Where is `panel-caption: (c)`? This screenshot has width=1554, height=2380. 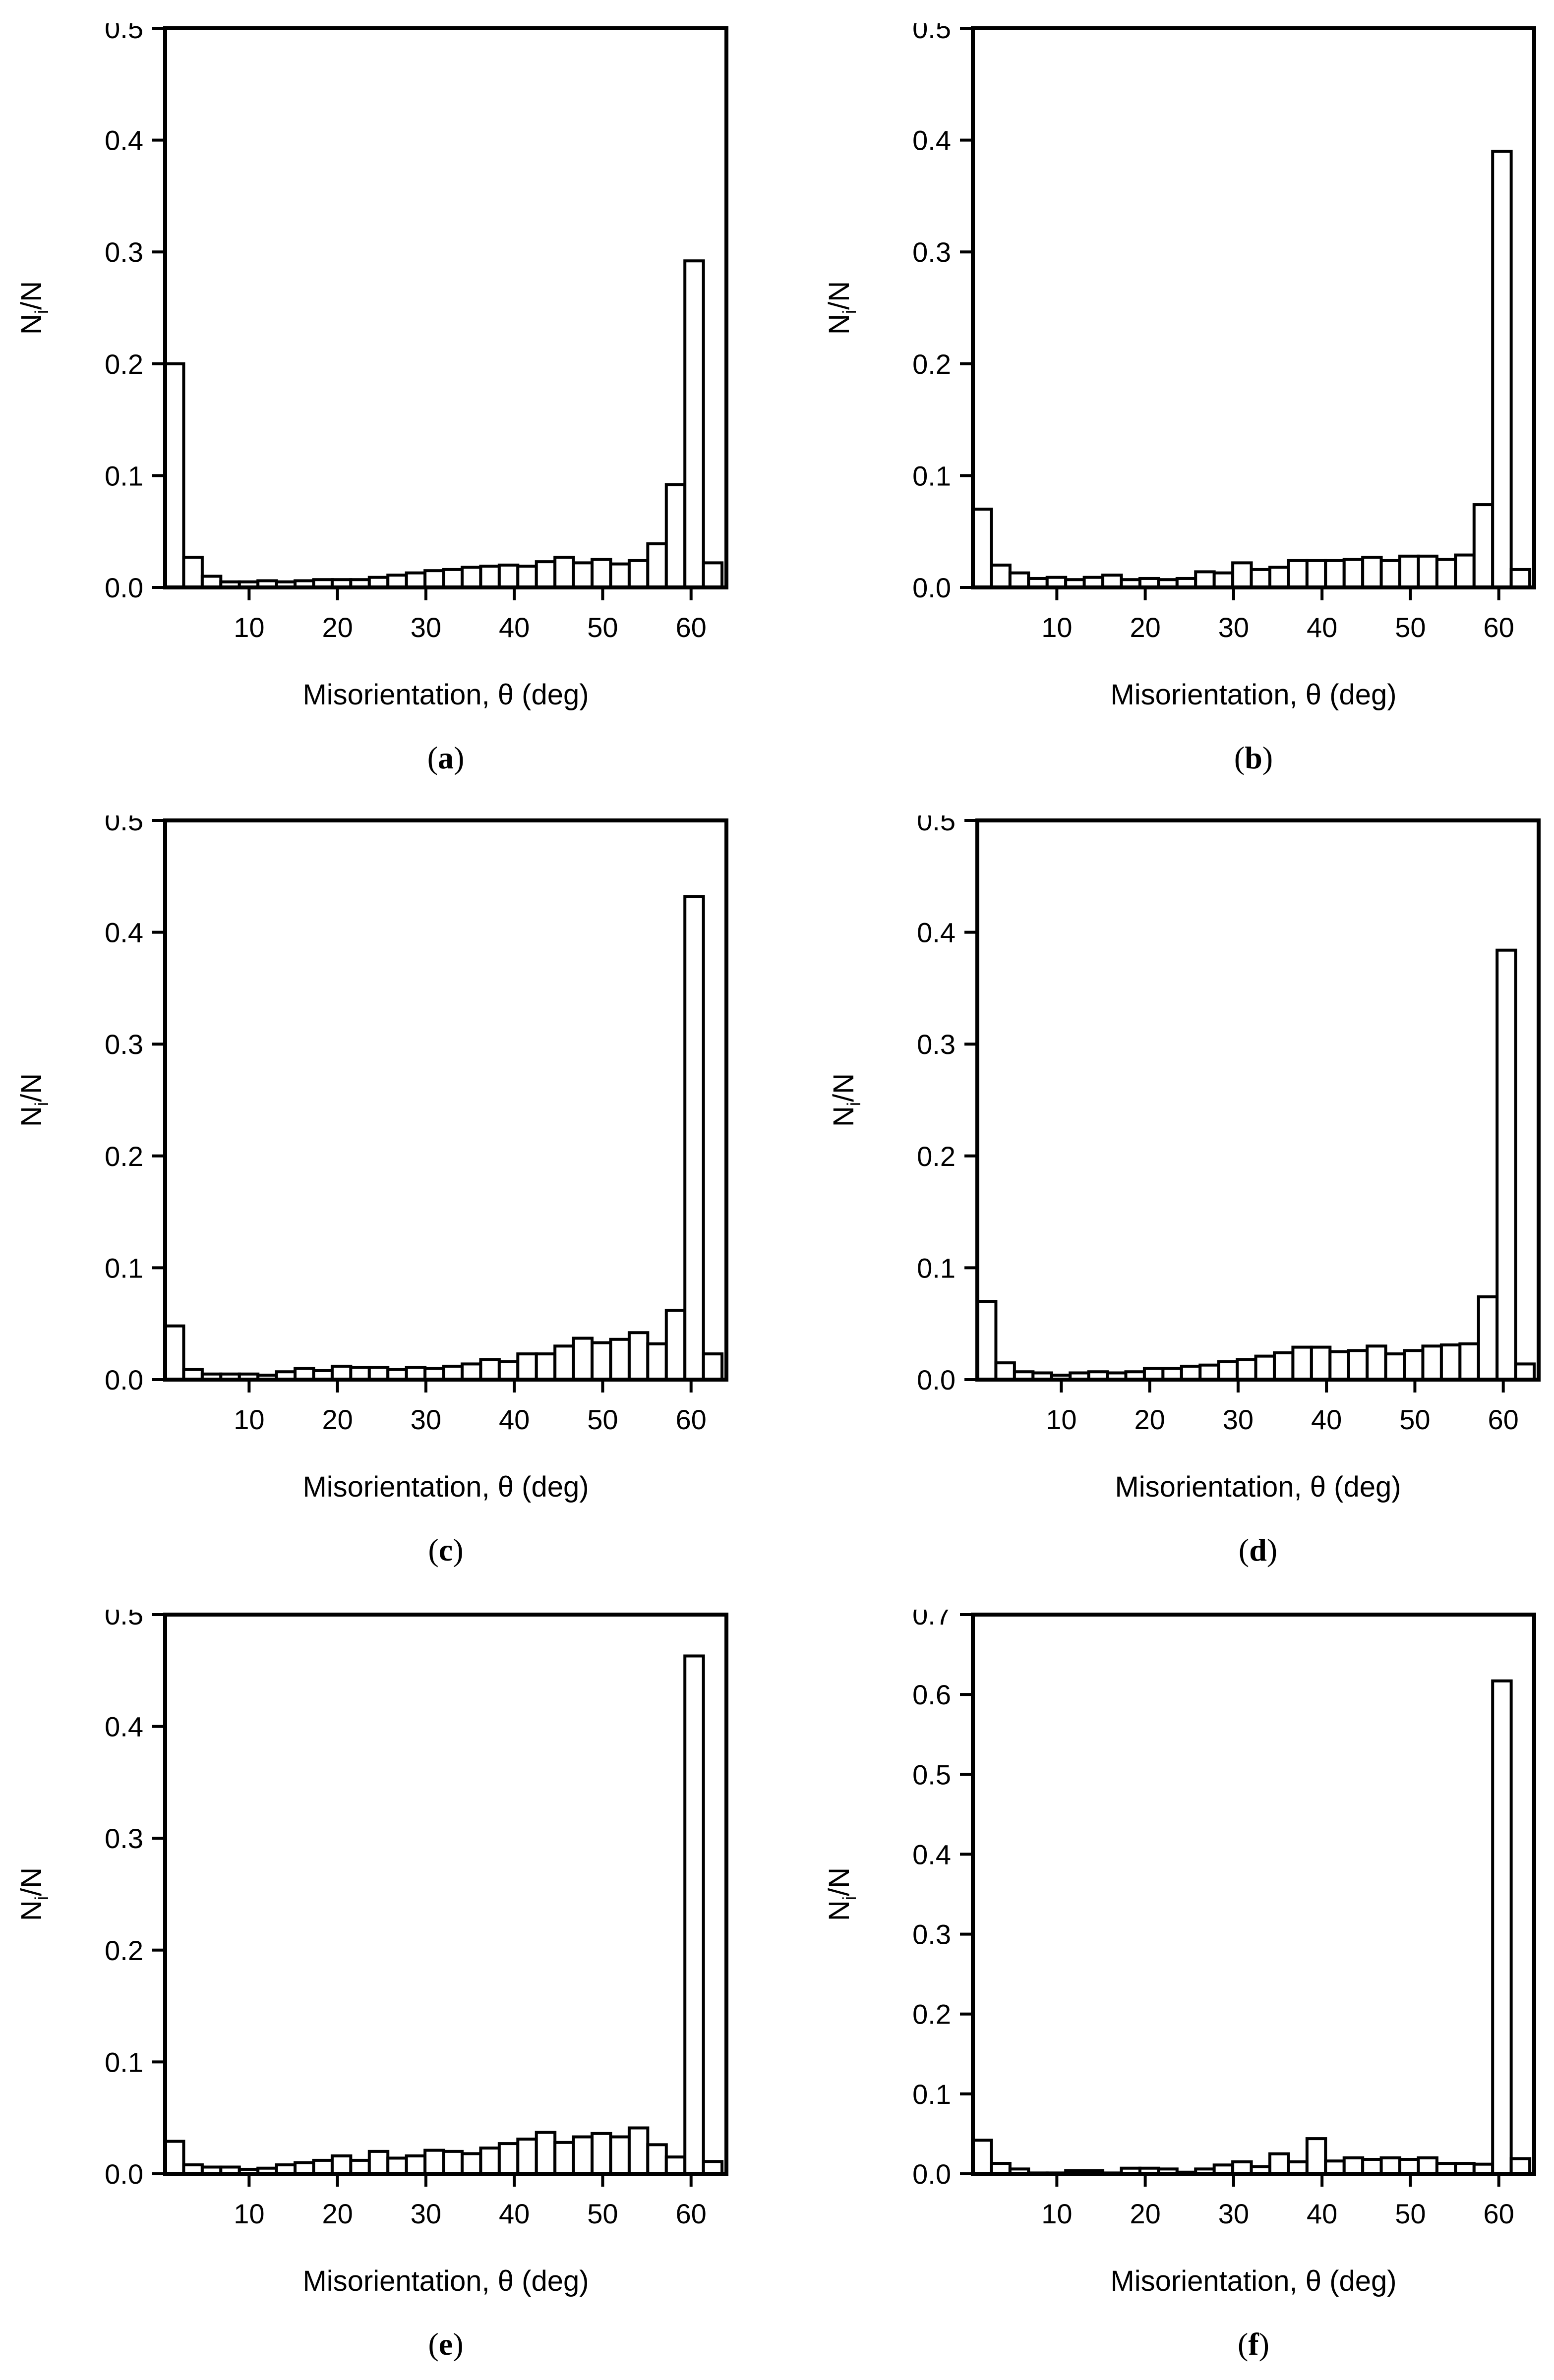
panel-caption: (c) is located at coordinates (445, 1549).